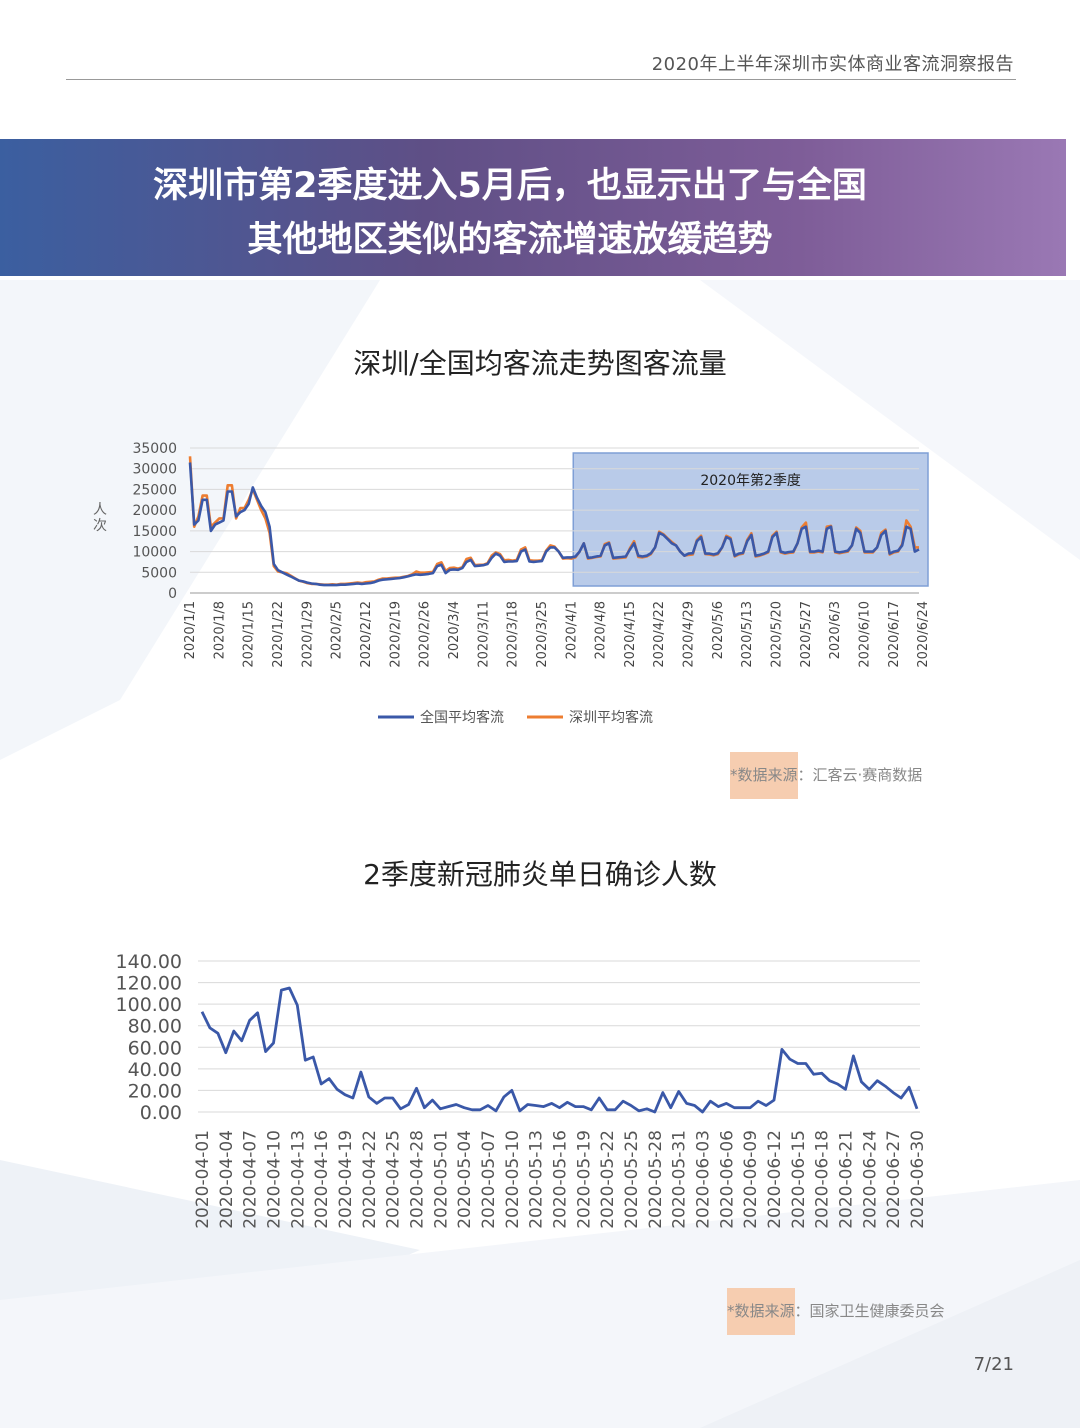  Describe the element at coordinates (154, 490) in the screenshot. I see `y-tick-label: 25000` at that location.